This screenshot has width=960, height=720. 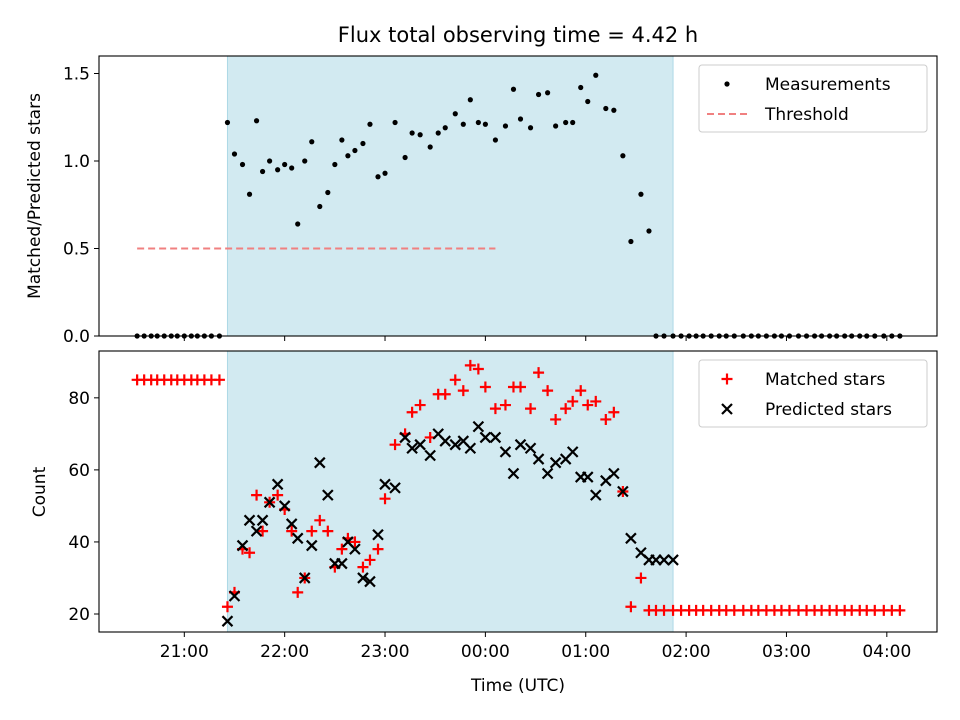 I want to click on y-tick-label: 1.5, so click(x=76, y=75).